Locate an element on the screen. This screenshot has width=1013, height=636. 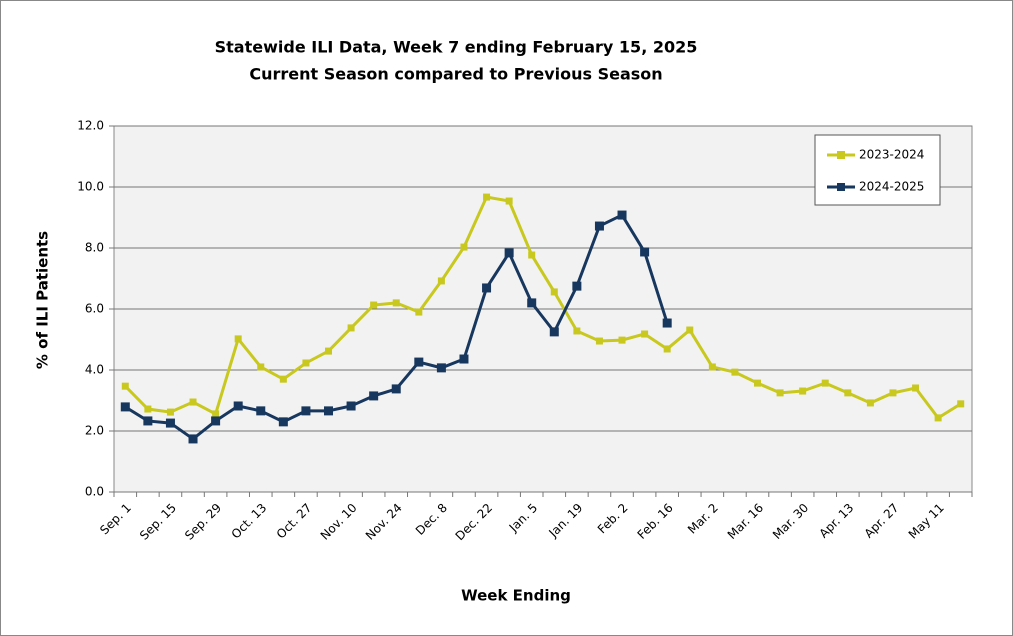
y-tick-label: 0.0 is located at coordinates (94, 492).